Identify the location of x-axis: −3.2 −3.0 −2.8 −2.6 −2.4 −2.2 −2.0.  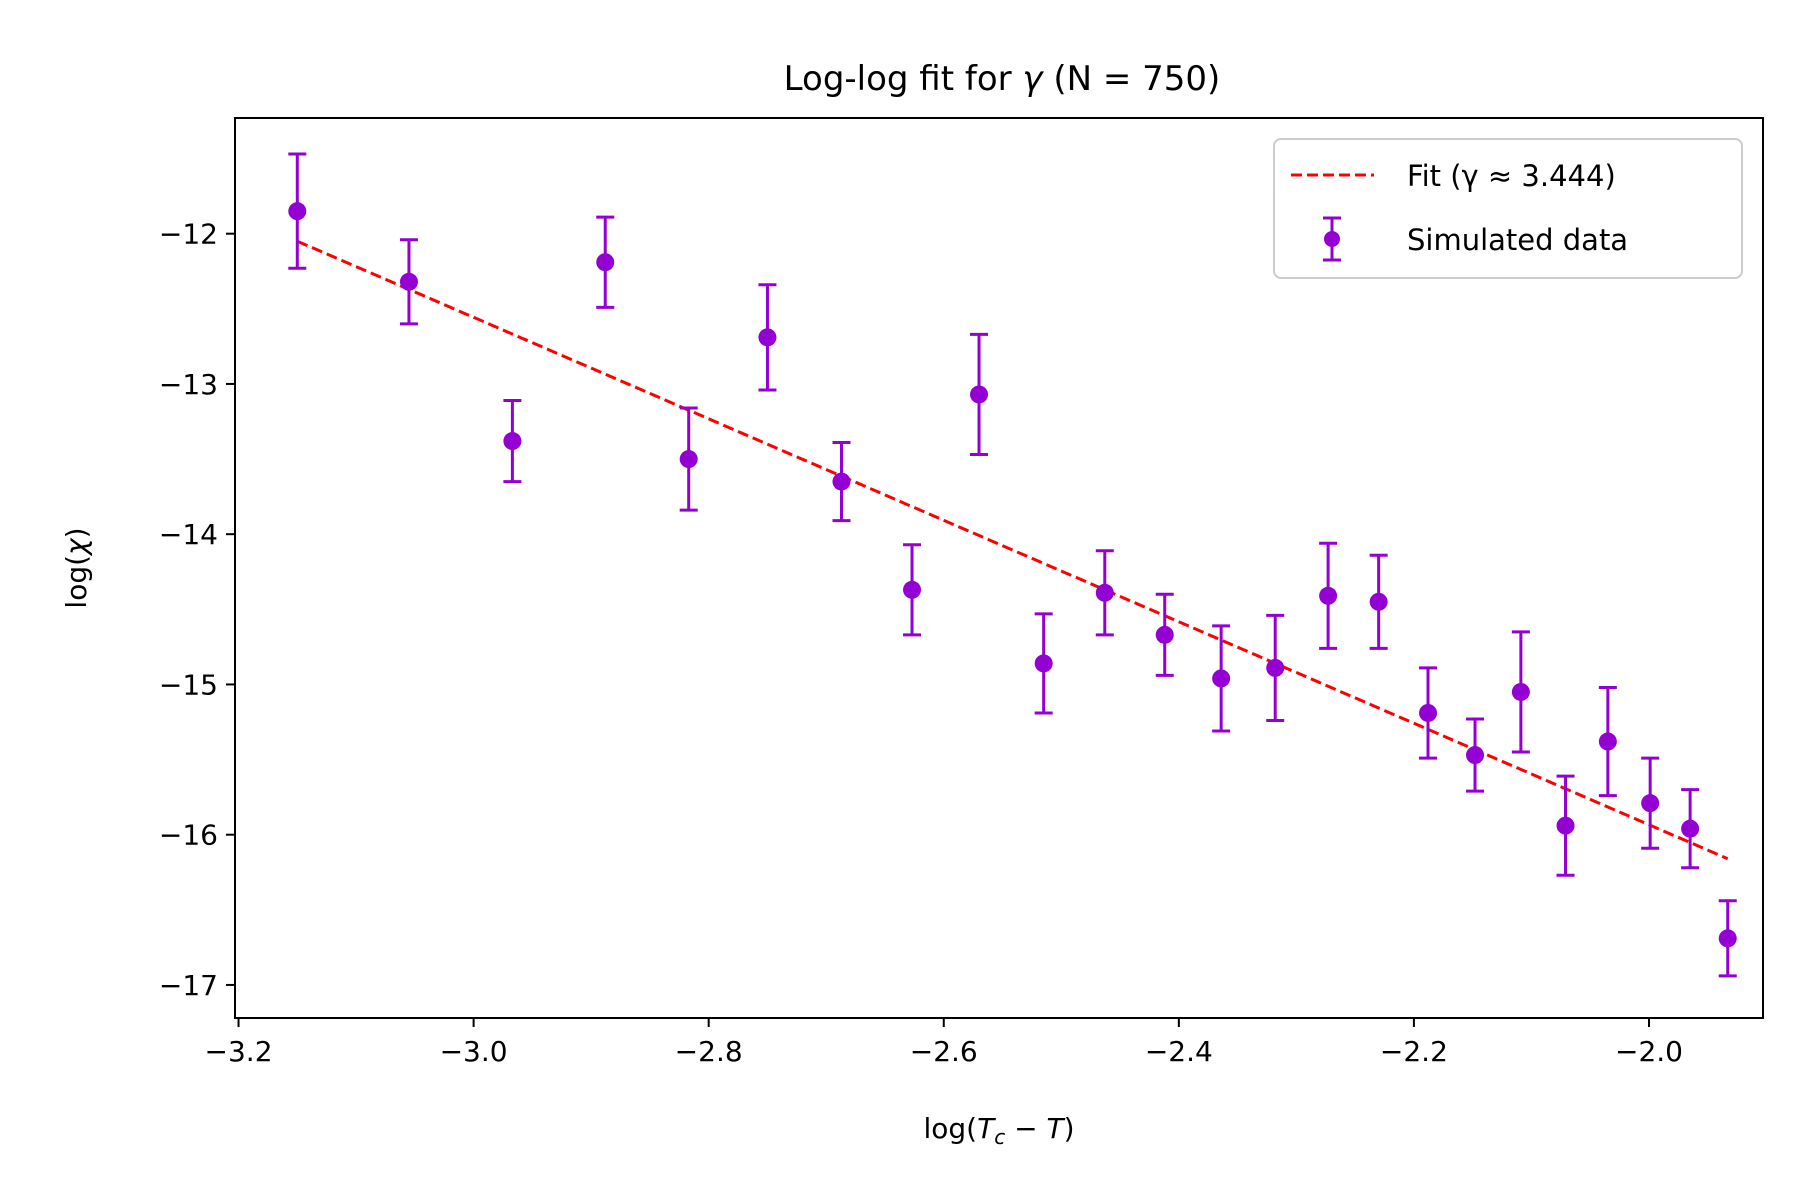
(944, 1043).